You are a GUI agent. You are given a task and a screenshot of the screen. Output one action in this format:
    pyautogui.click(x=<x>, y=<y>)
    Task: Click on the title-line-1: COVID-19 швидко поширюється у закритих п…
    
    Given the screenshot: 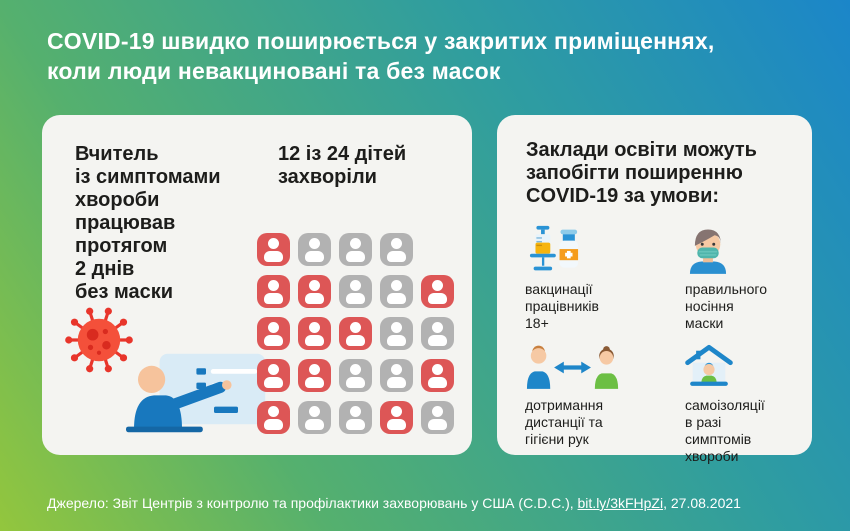 What is the action you would take?
    pyautogui.click(x=381, y=41)
    